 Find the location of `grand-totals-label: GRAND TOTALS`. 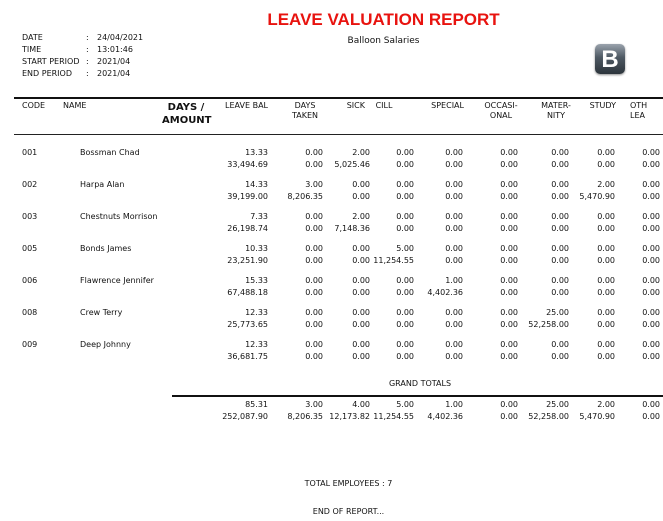

grand-totals-label: GRAND TOTALS is located at coordinates (420, 383).